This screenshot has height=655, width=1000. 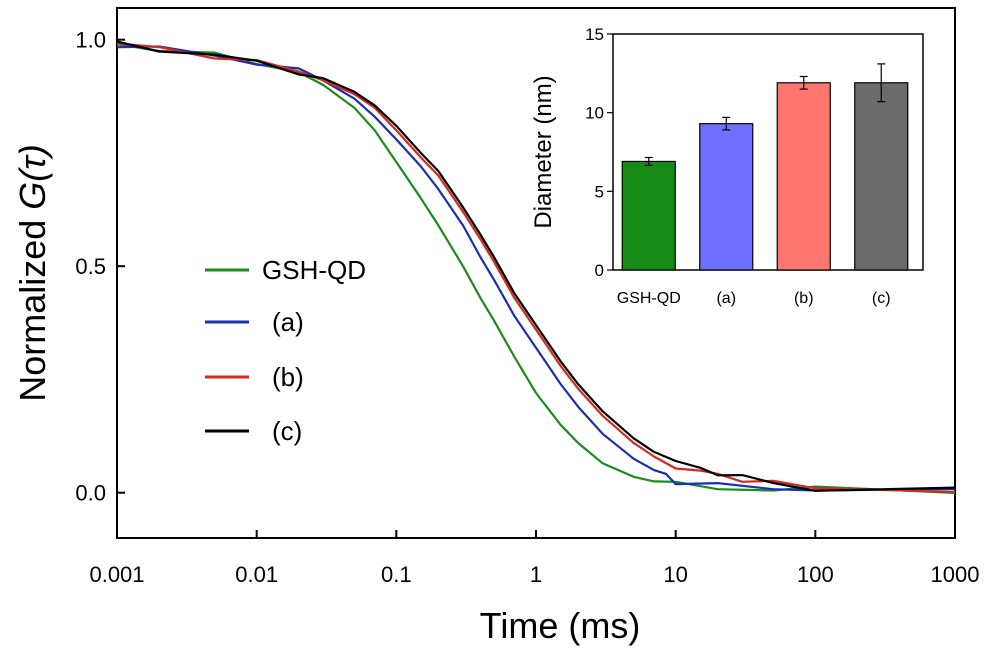 What do you see at coordinates (288, 377) in the screenshot?
I see `legend-label-b: (b)` at bounding box center [288, 377].